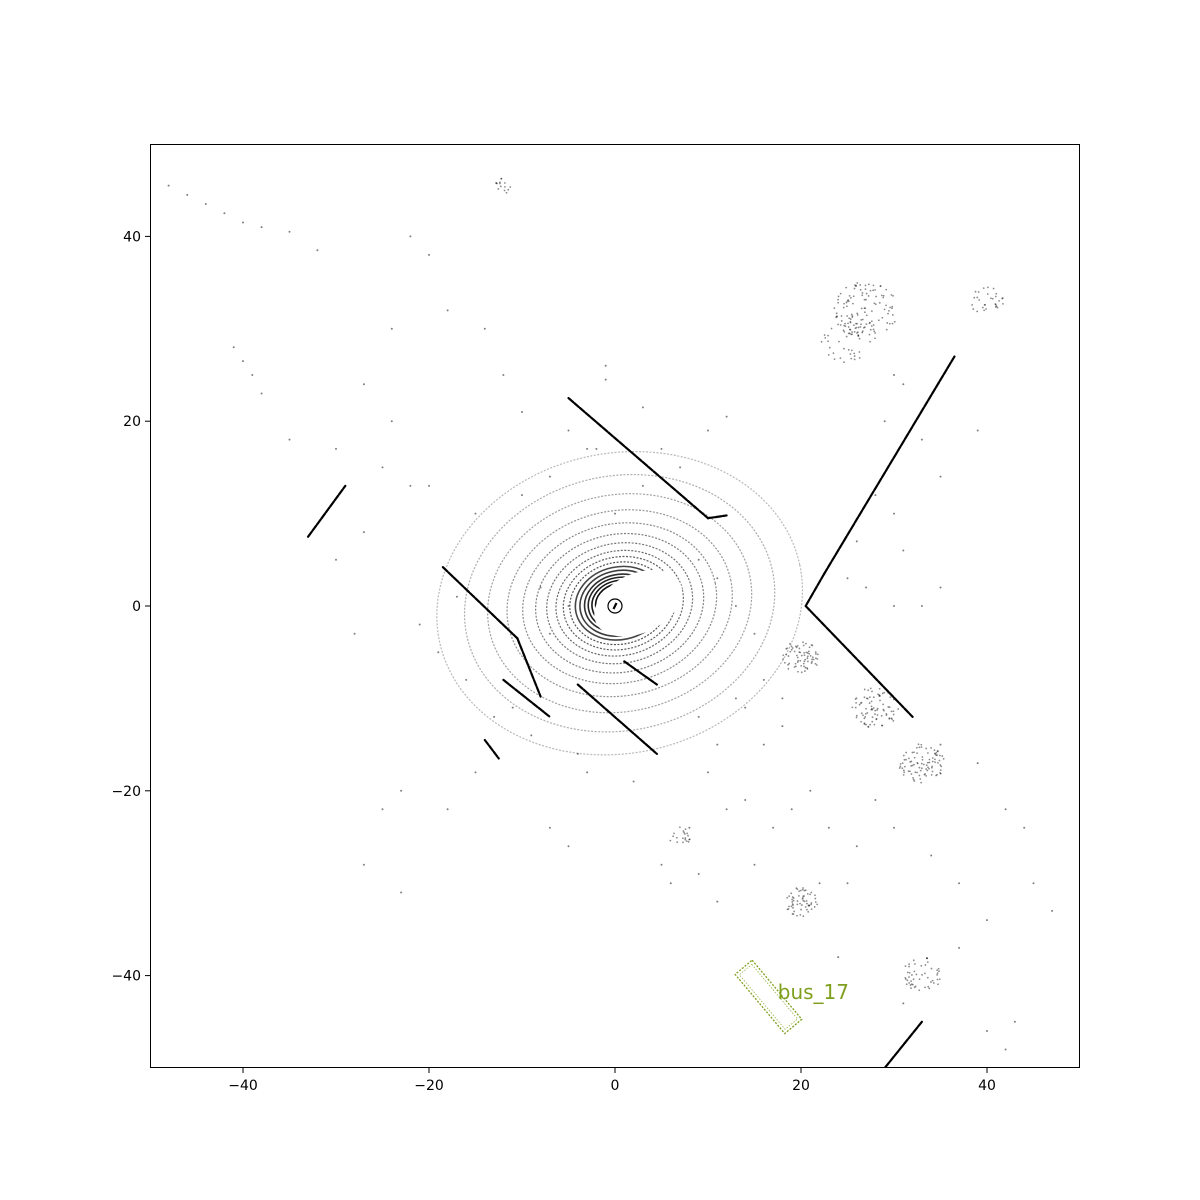 This screenshot has height=1200, width=1200. I want to click on y-tick-label: −40, so click(126, 977).